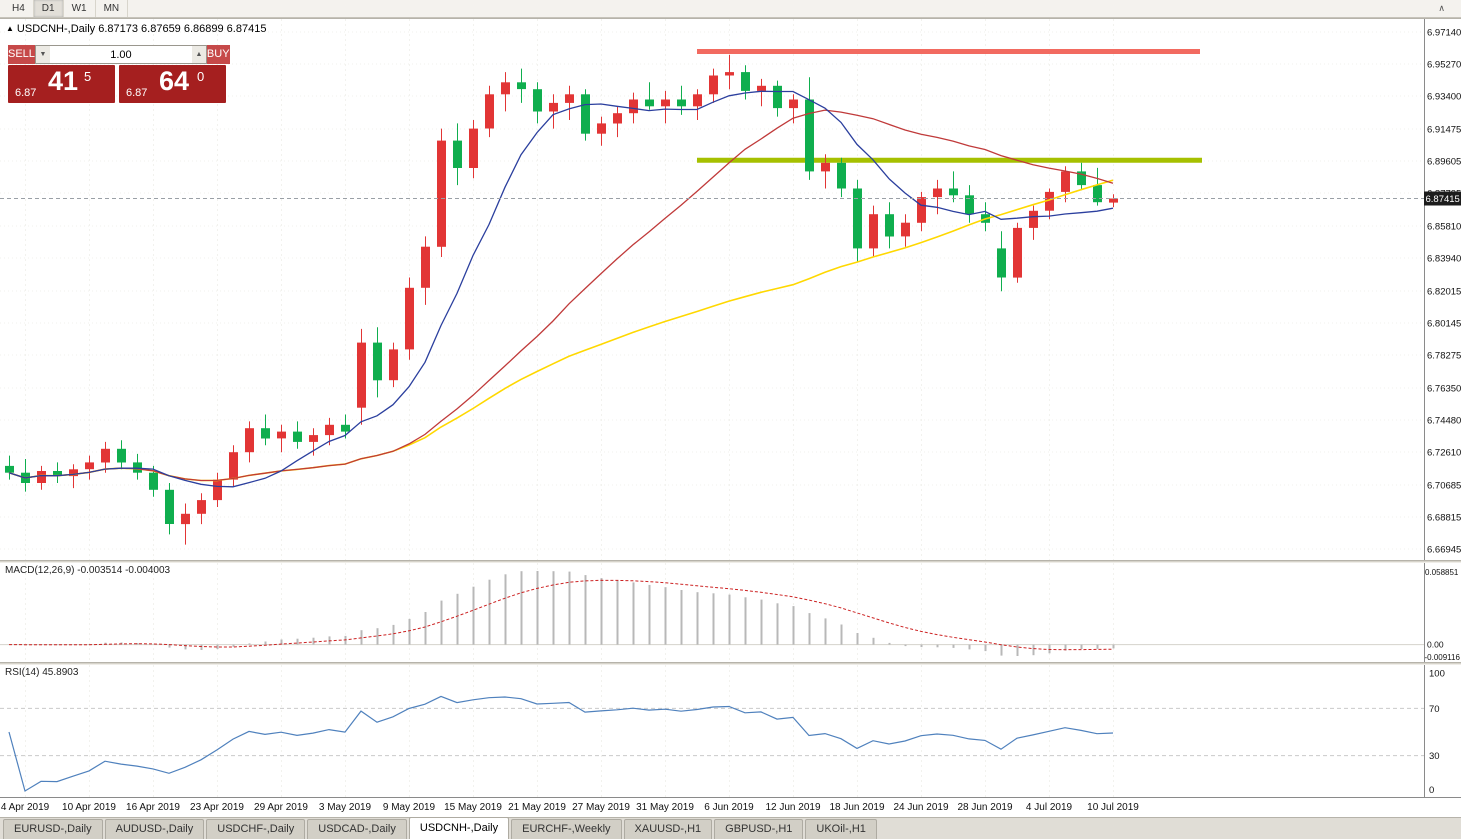 The width and height of the screenshot is (1461, 839). What do you see at coordinates (89, 807) in the screenshot?
I see `date-label: 10 Apr 2019` at bounding box center [89, 807].